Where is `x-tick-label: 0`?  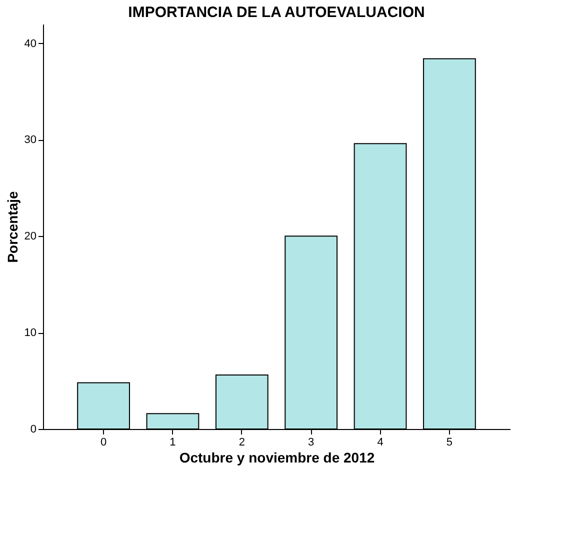
x-tick-label: 0 is located at coordinates (103, 442).